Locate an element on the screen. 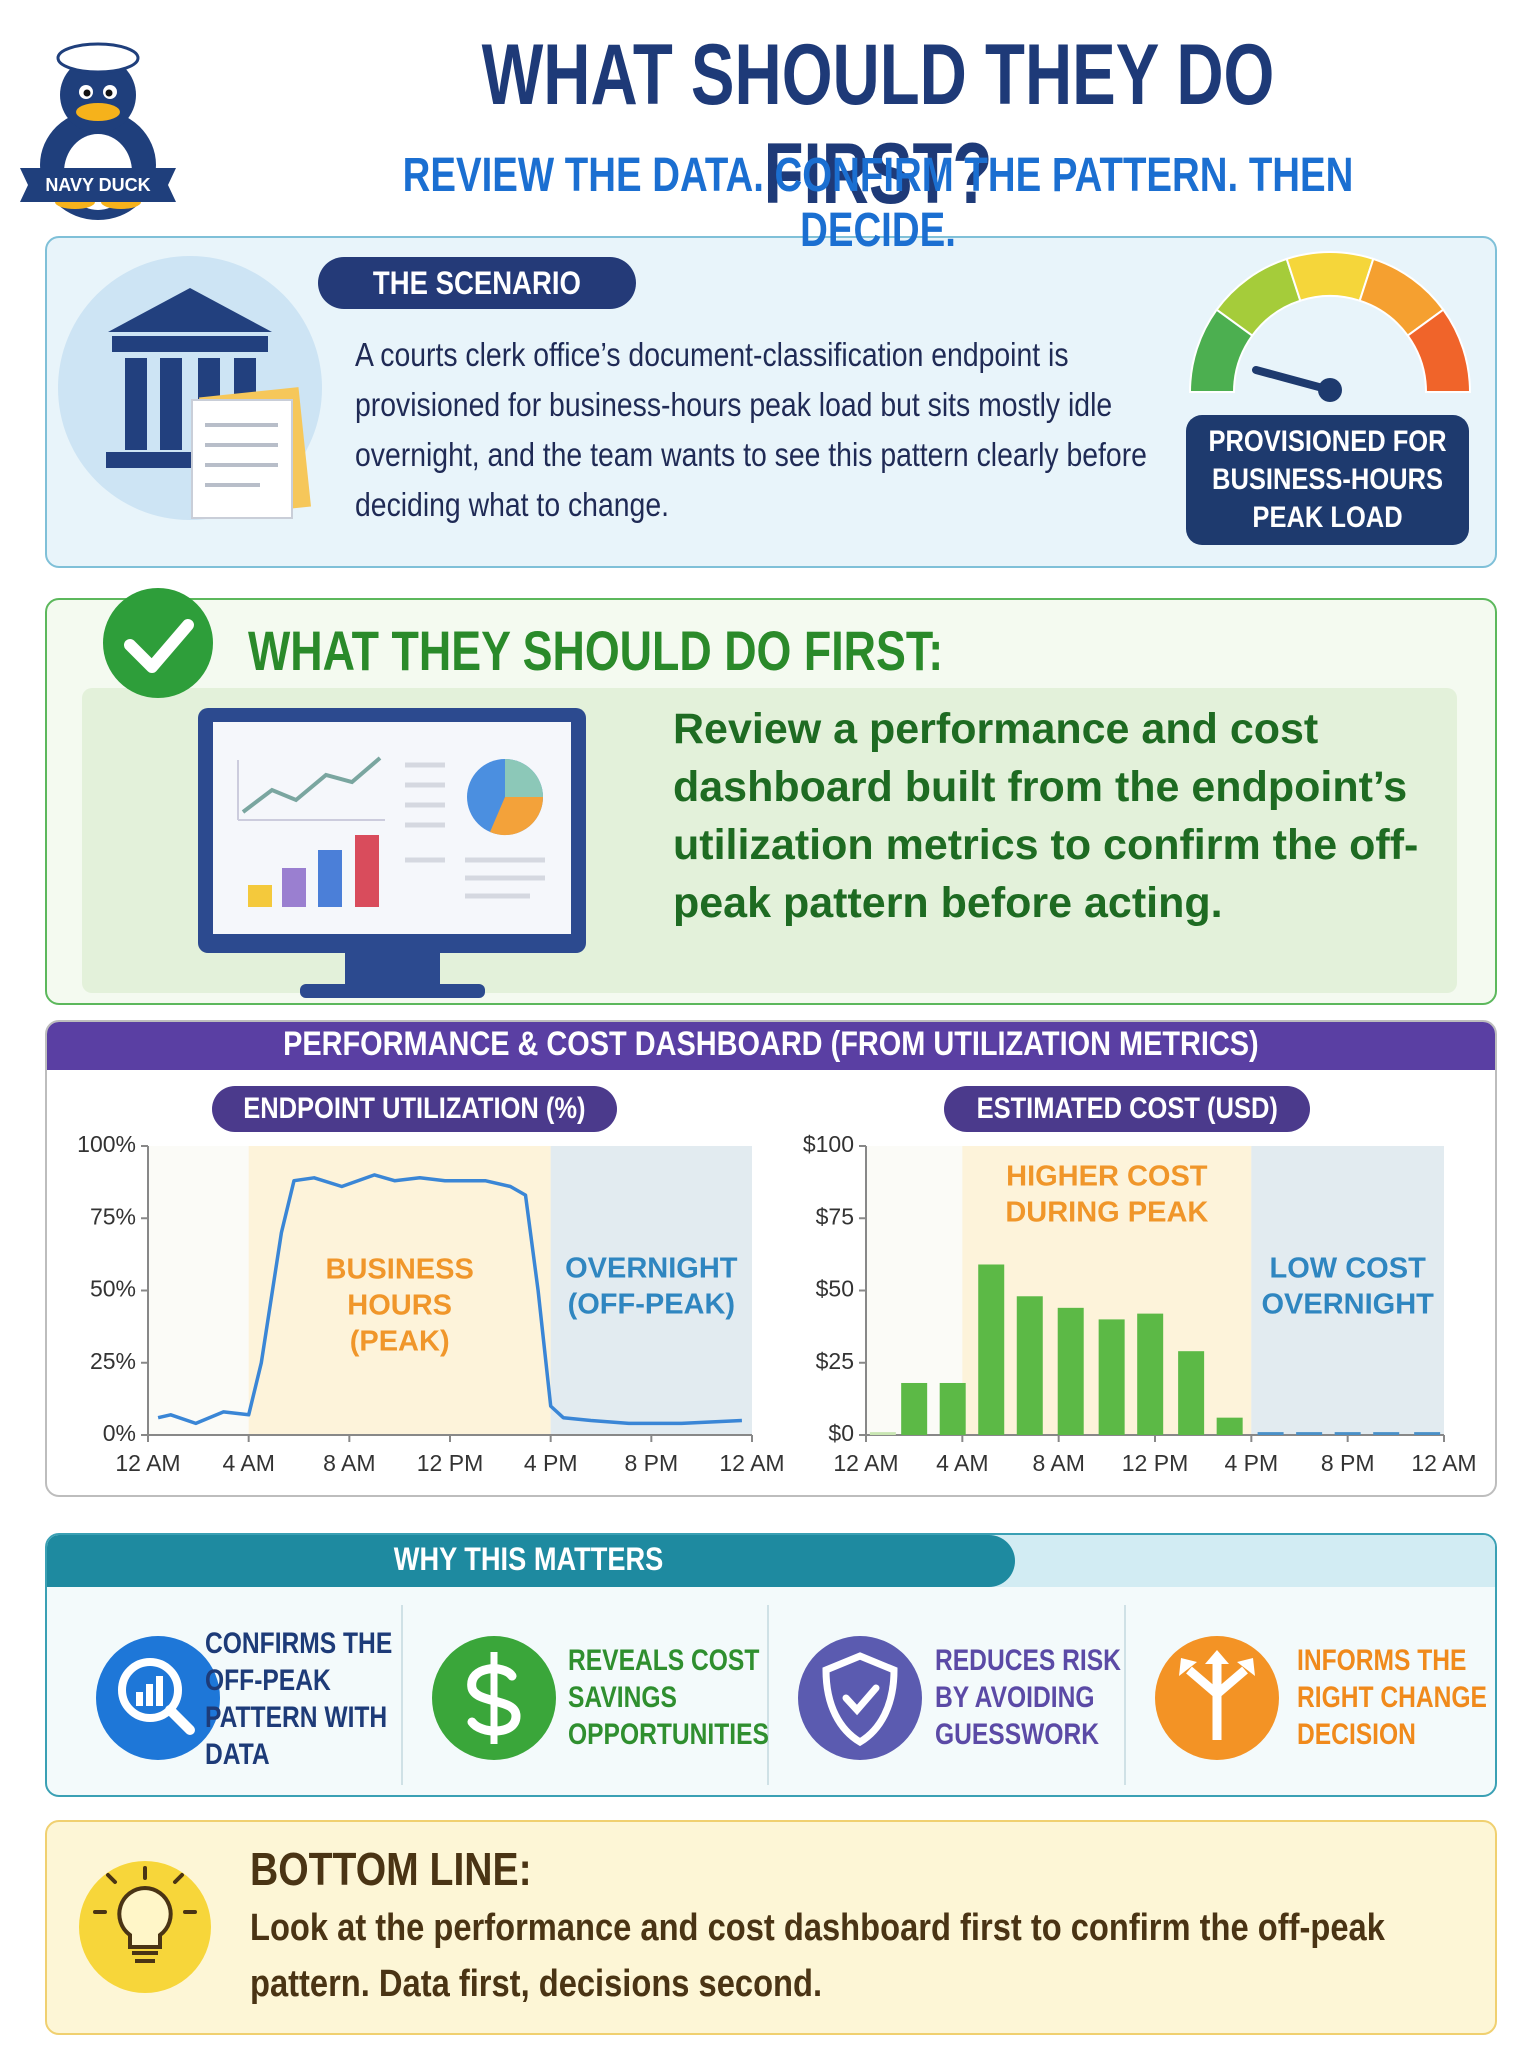 The width and height of the screenshot is (1536, 2048). why-title-wrap: WHY THIS MATTERS is located at coordinates (529, 1559).